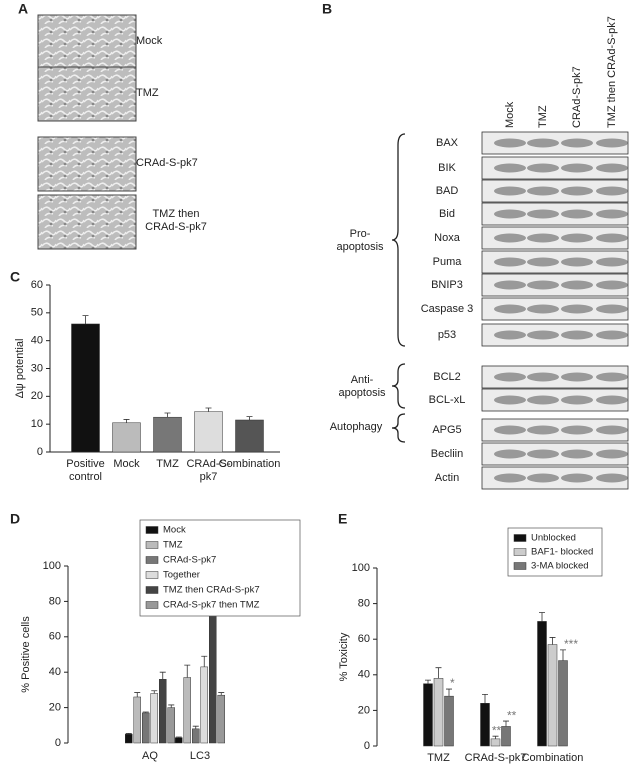 This screenshot has height=782, width=630. Describe the element at coordinates (211, 590) in the screenshot. I see `legend-label: TMZ then CRAd-S-pk7` at that location.